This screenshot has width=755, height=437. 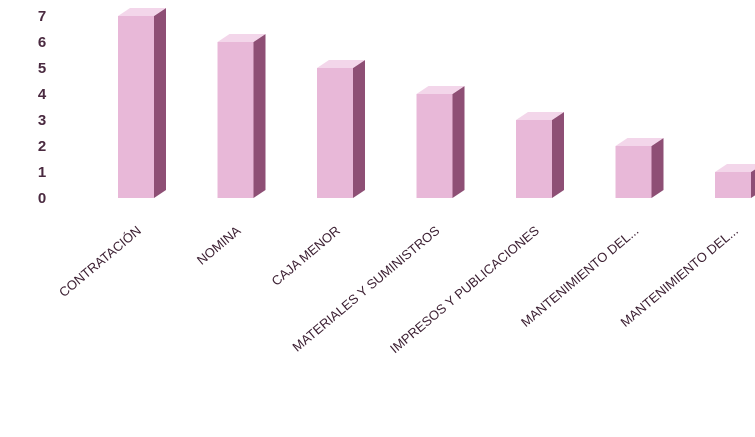 What do you see at coordinates (42, 120) in the screenshot?
I see `y-tick-label: 3` at bounding box center [42, 120].